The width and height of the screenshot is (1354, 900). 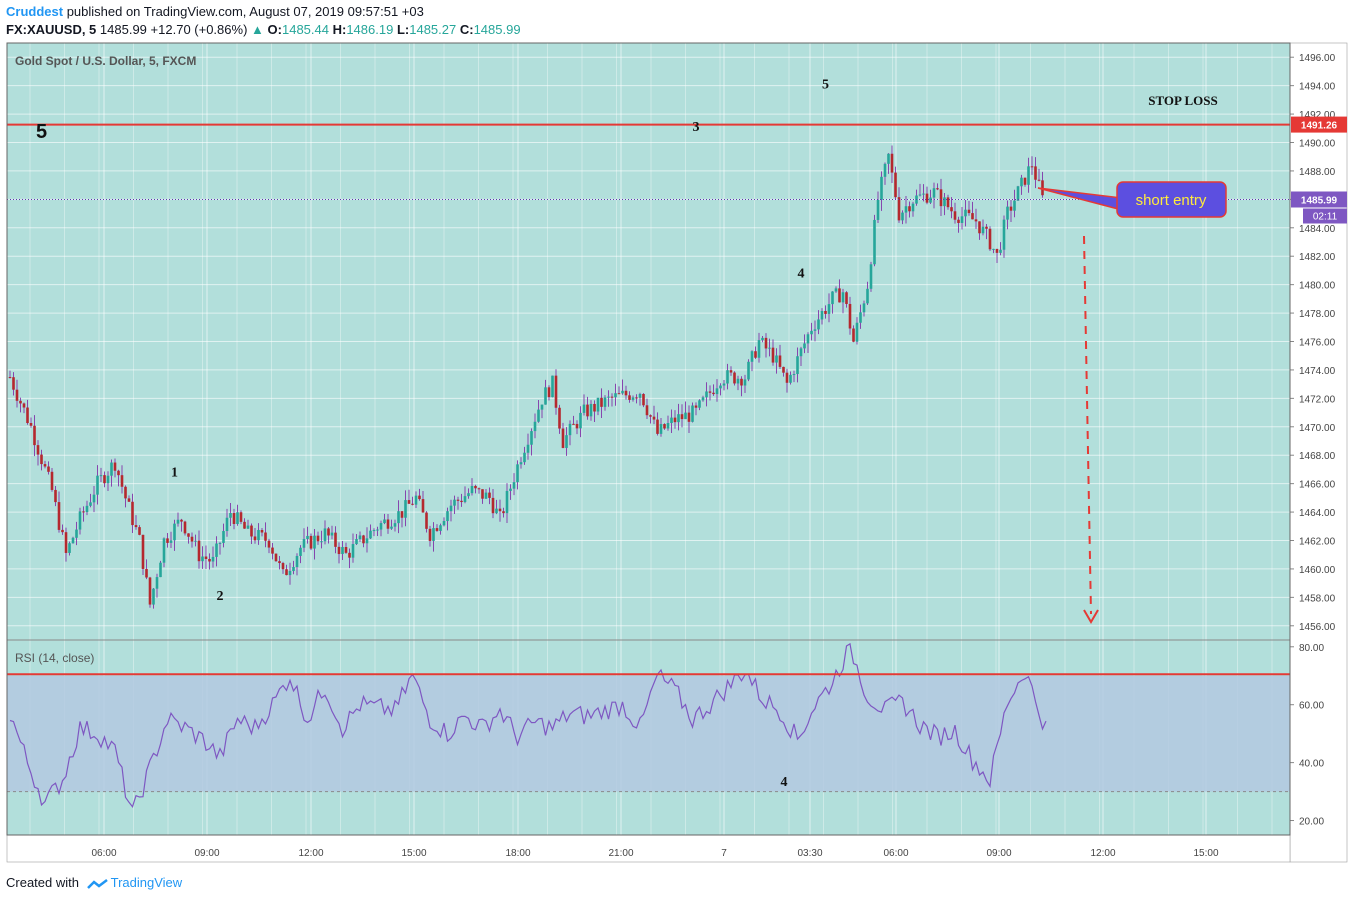 I want to click on time-scale, so click(x=648, y=848).